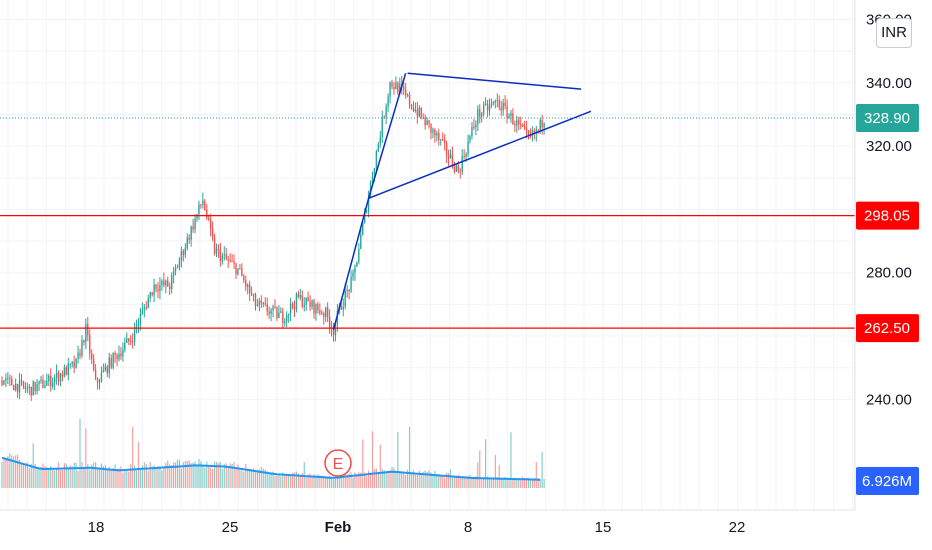 This screenshot has height=550, width=932. I want to click on price-axis-badges: 328.90 298.05 262.50 6.926M, so click(887, 299).